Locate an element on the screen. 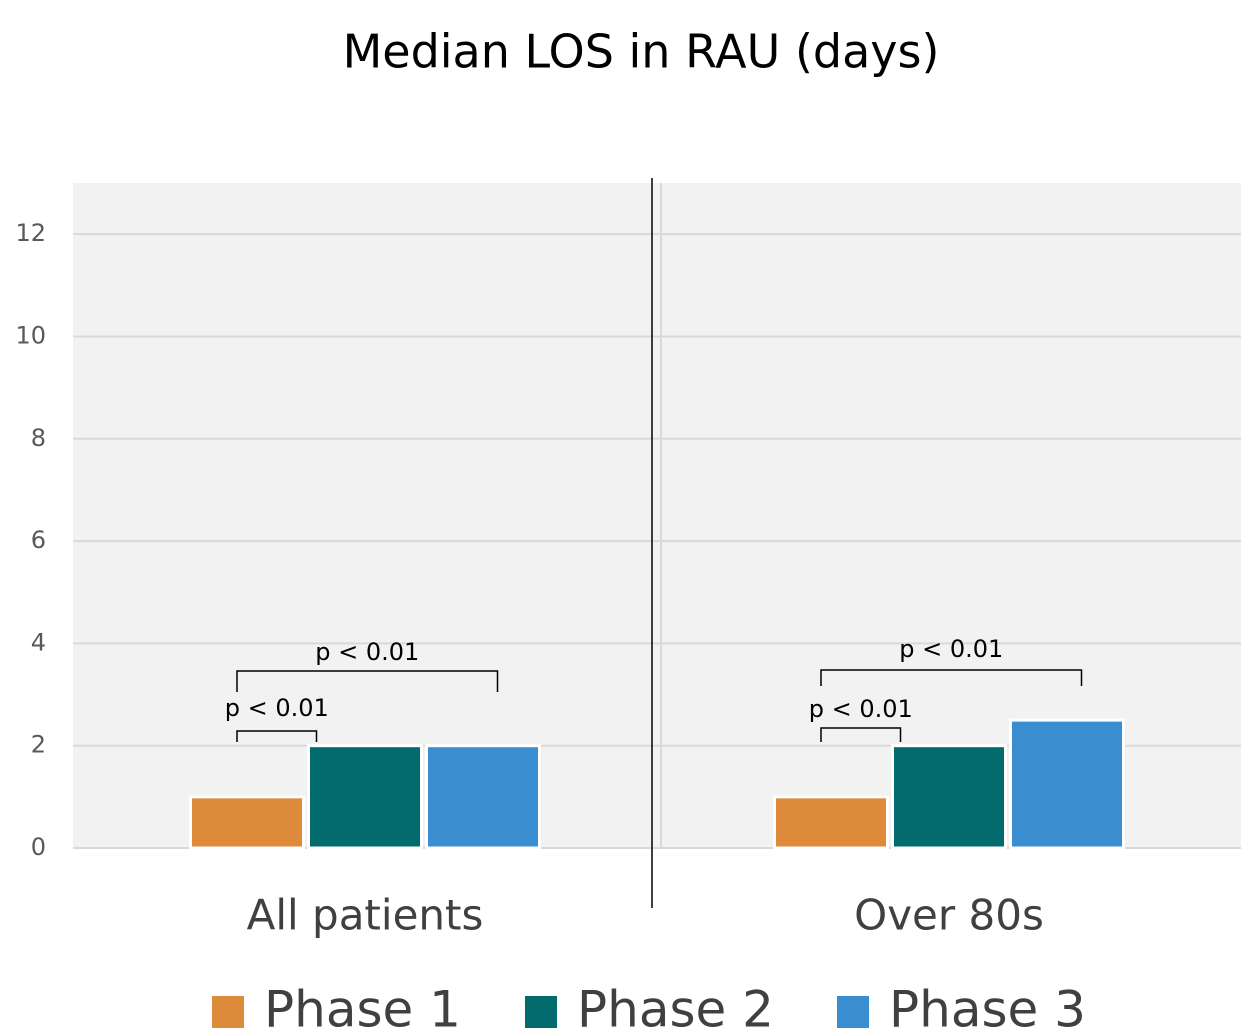 The width and height of the screenshot is (1241, 1035). y-tick-label: 12 is located at coordinates (30, 233).